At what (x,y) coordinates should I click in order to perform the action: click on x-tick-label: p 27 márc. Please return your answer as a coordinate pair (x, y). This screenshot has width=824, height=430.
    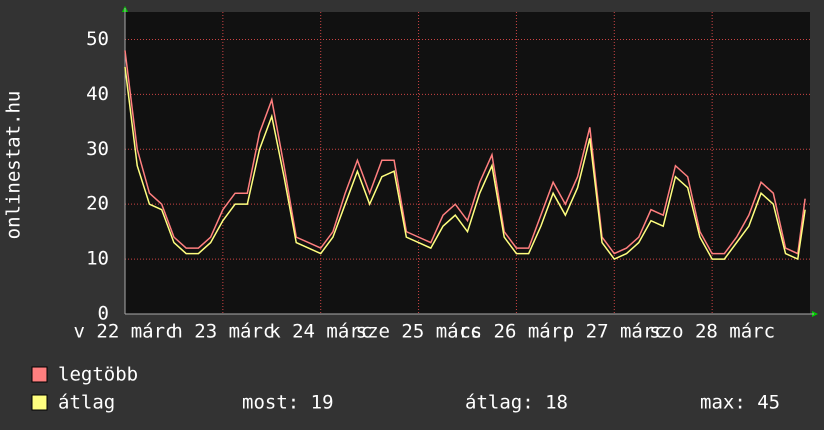
    Looking at the image, I should click on (614, 332).